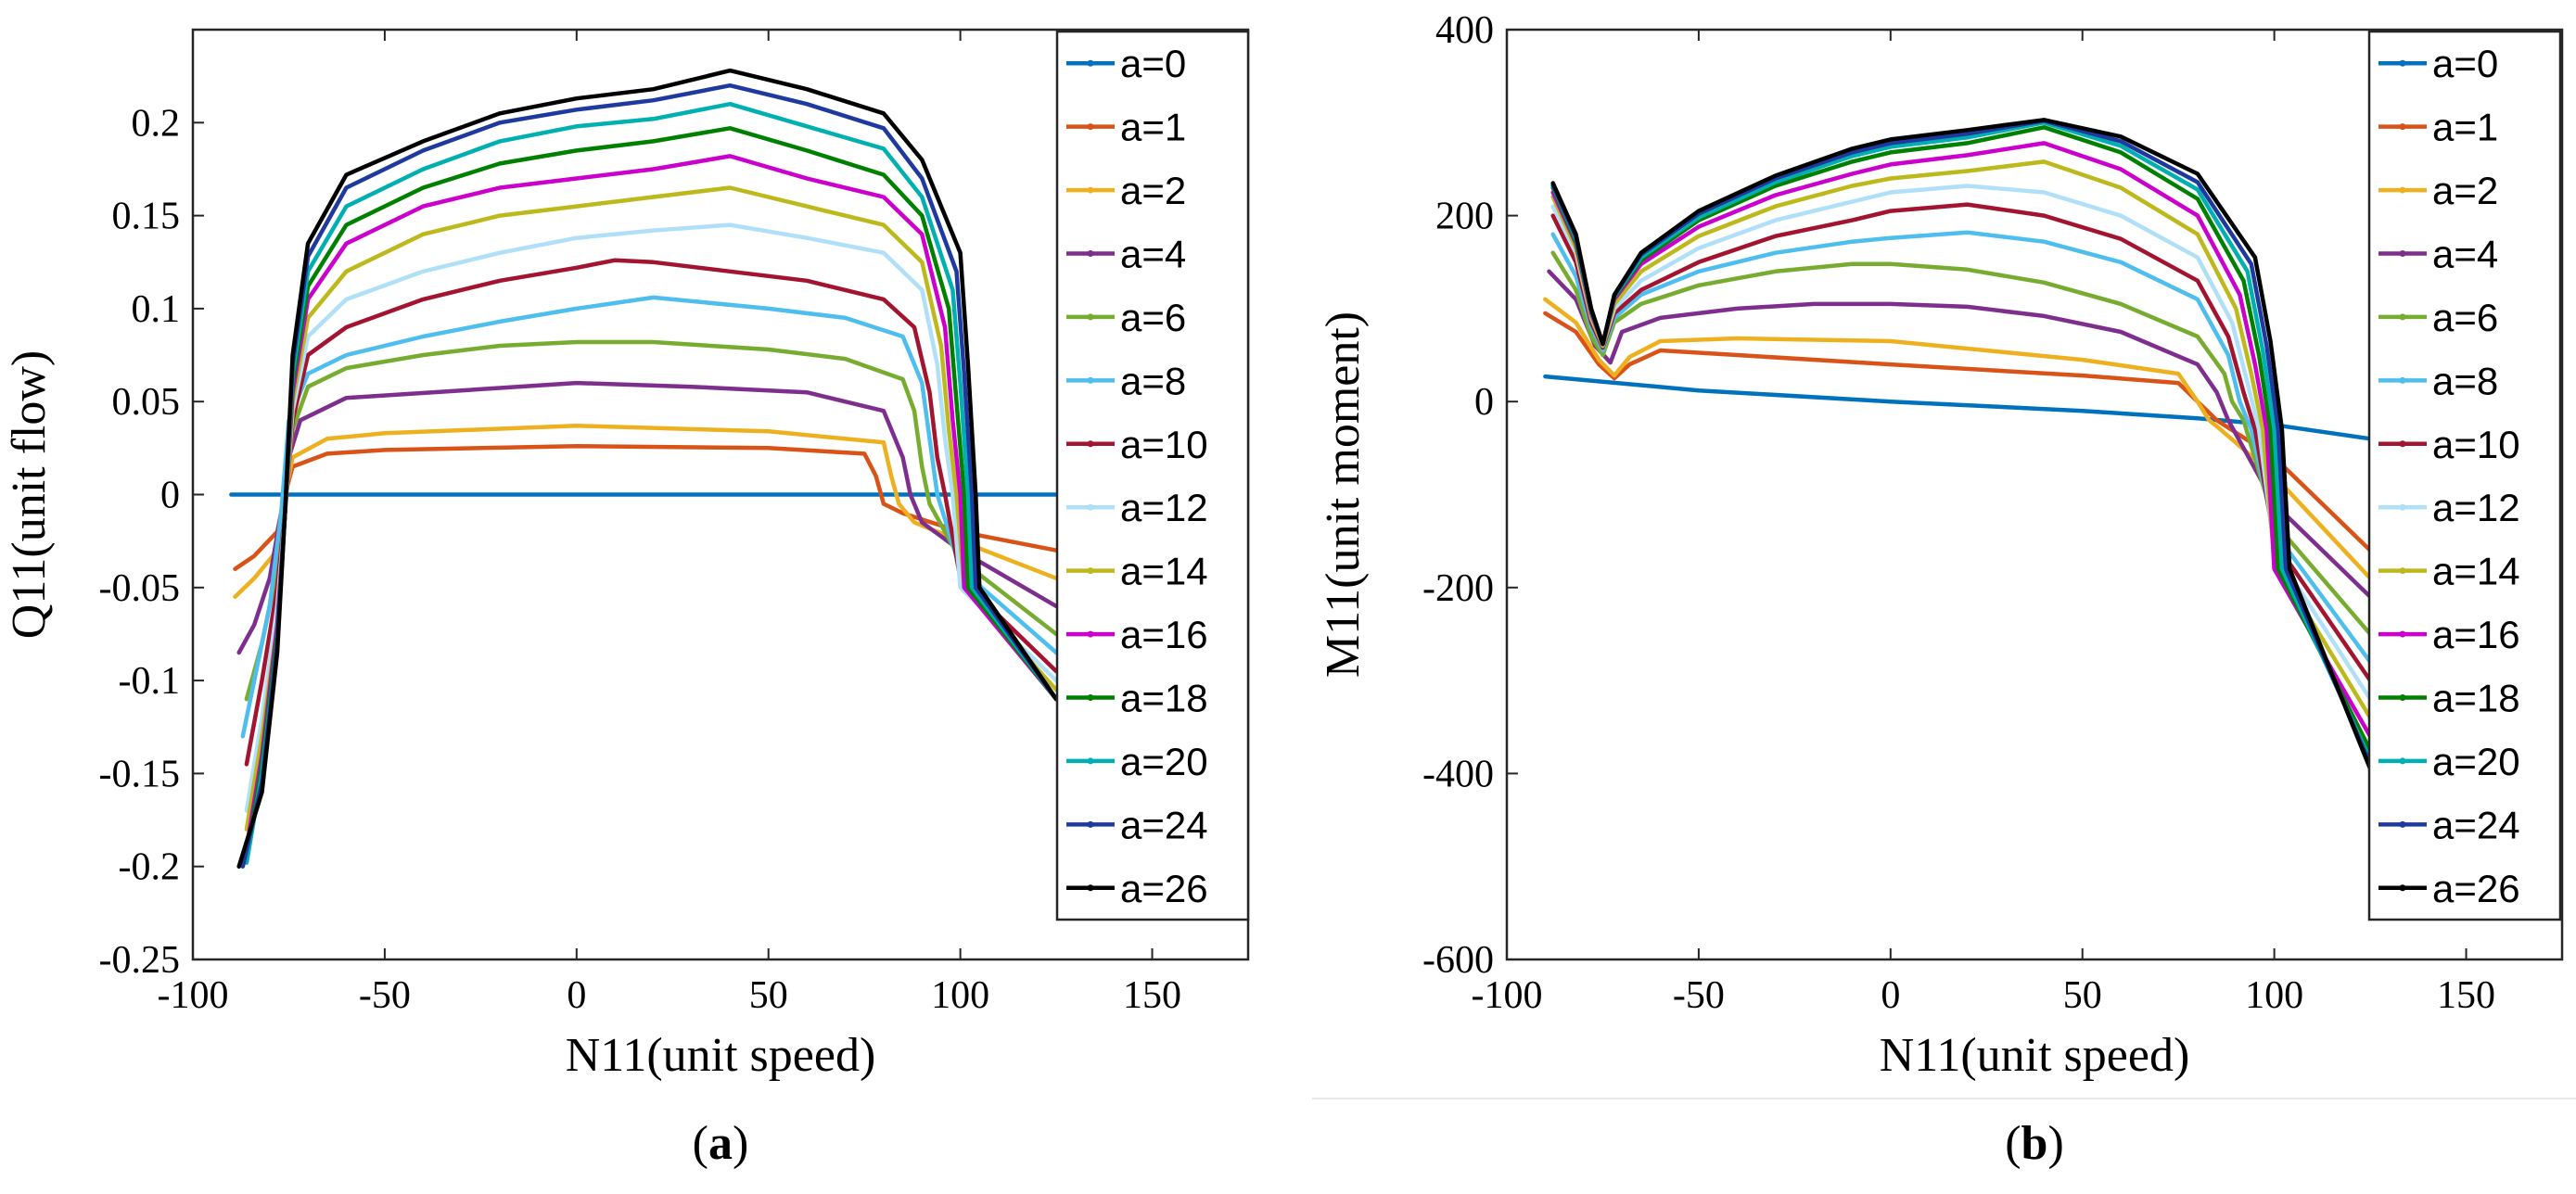 The width and height of the screenshot is (2576, 1194). Describe the element at coordinates (1153, 254) in the screenshot. I see `legend-entry: a=4` at that location.